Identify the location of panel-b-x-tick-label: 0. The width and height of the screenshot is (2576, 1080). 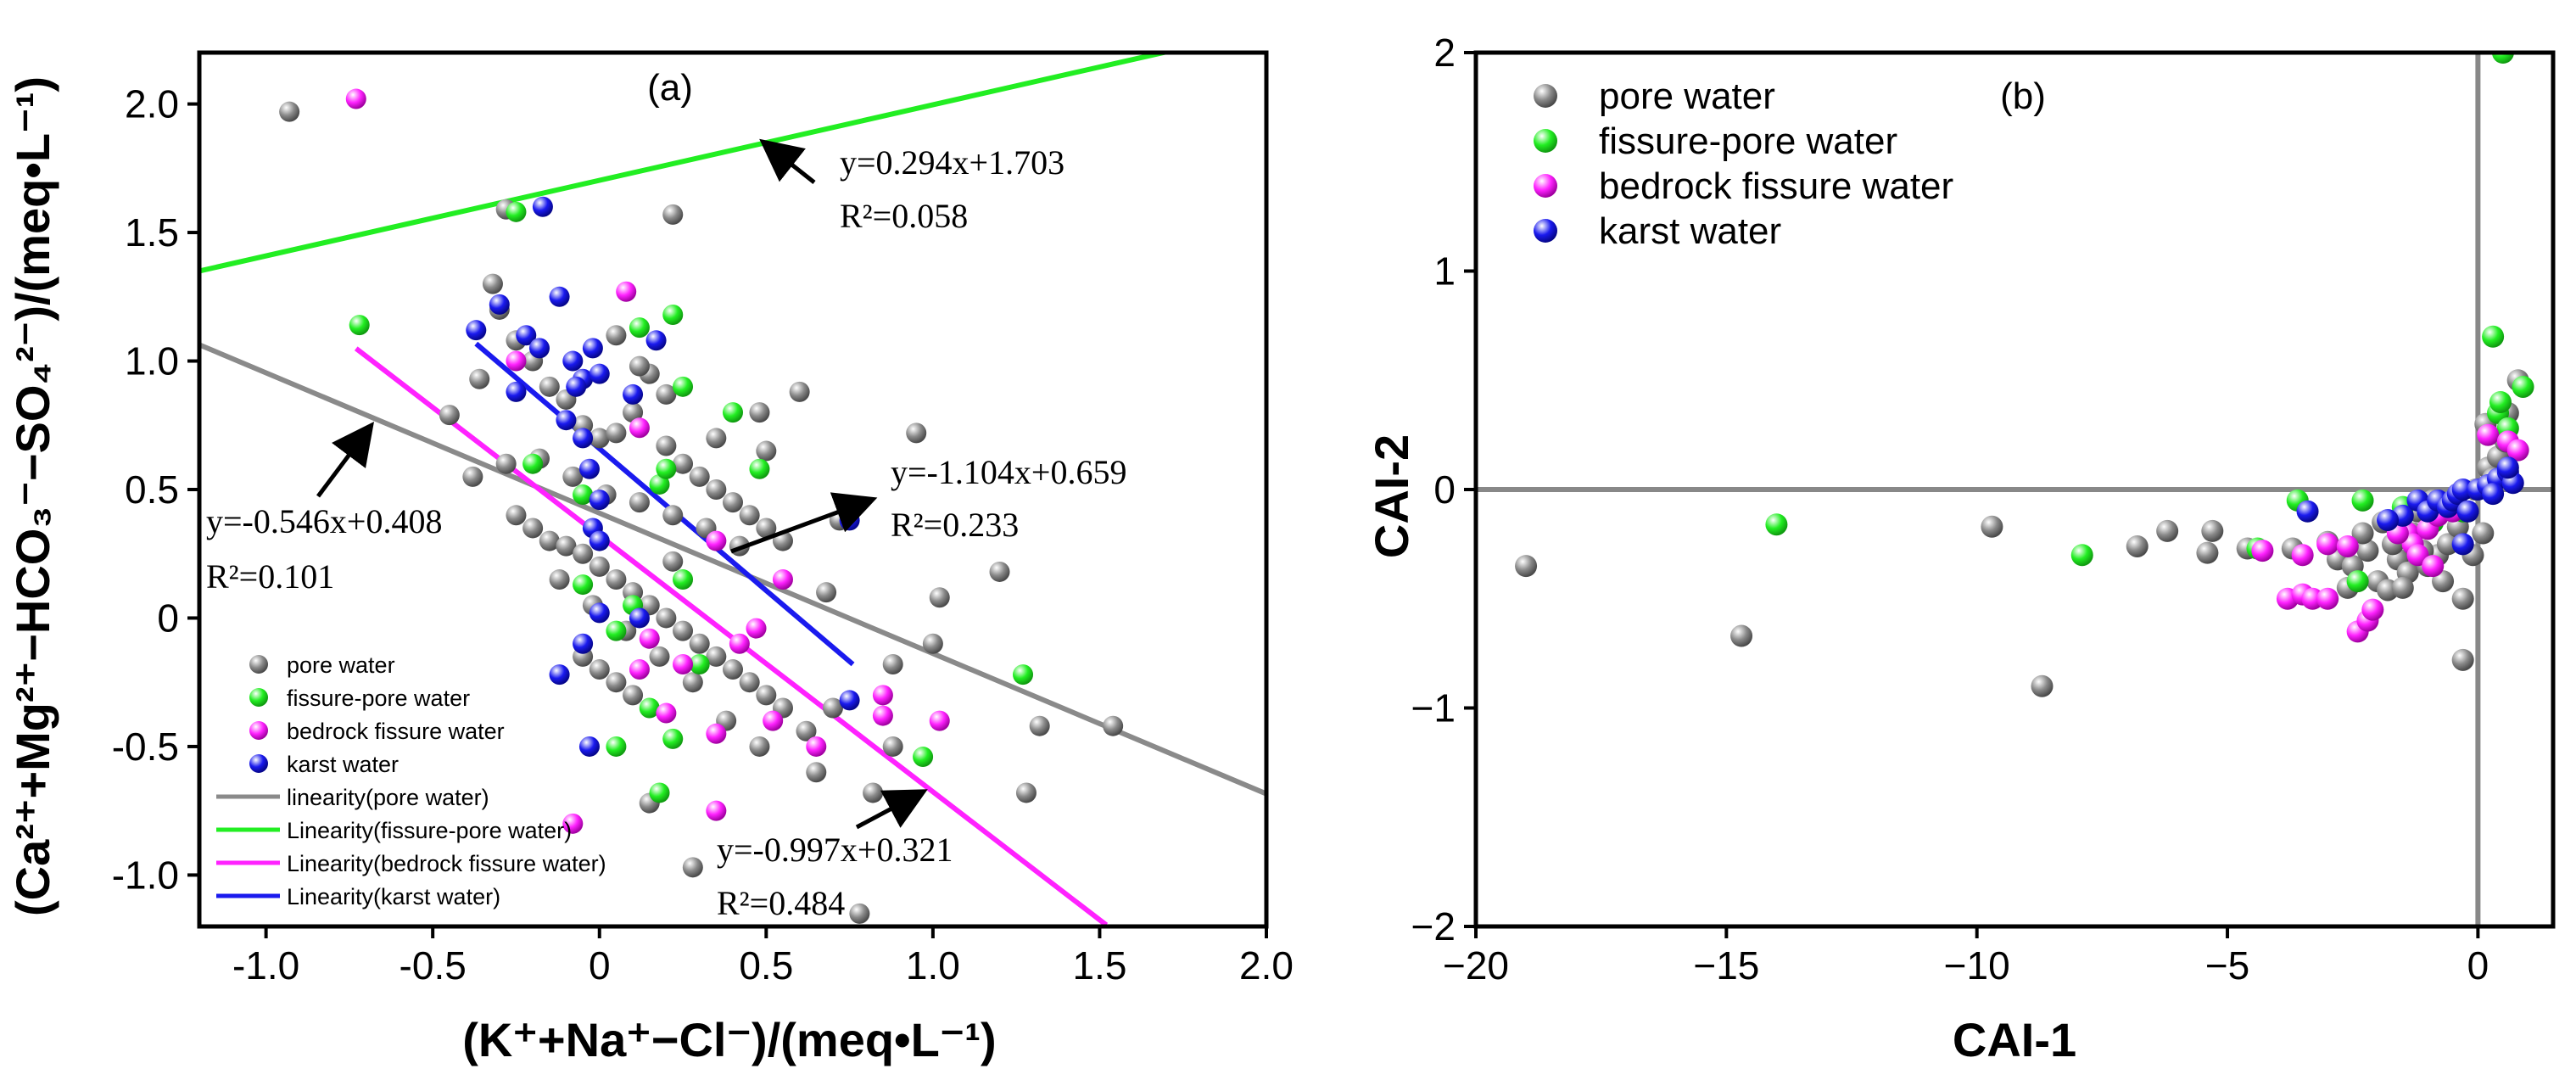
(2478, 966).